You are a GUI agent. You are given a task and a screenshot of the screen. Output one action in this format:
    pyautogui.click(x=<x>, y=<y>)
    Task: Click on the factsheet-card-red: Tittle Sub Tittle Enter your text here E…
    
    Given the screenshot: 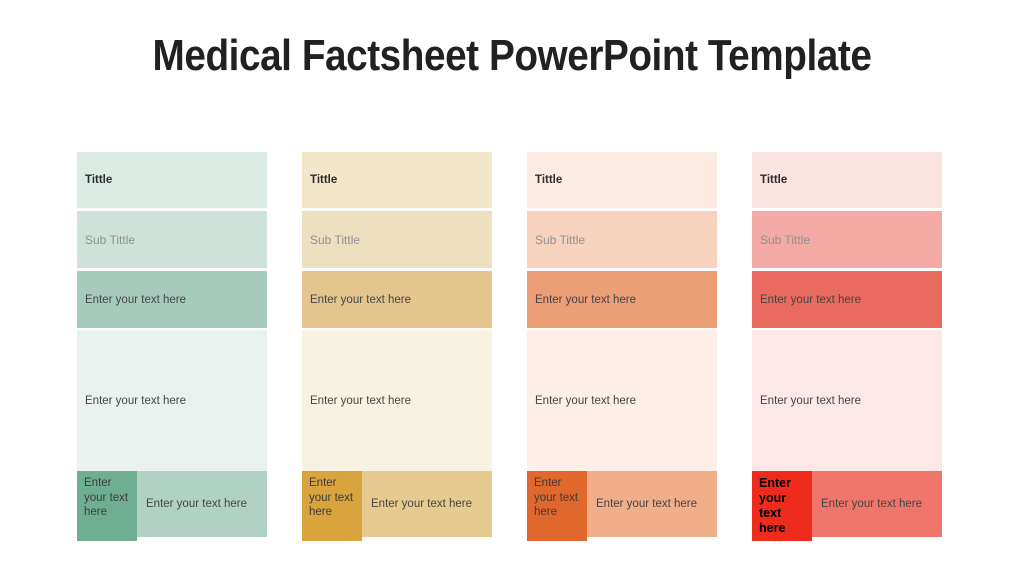 What is the action you would take?
    pyautogui.click(x=847, y=346)
    